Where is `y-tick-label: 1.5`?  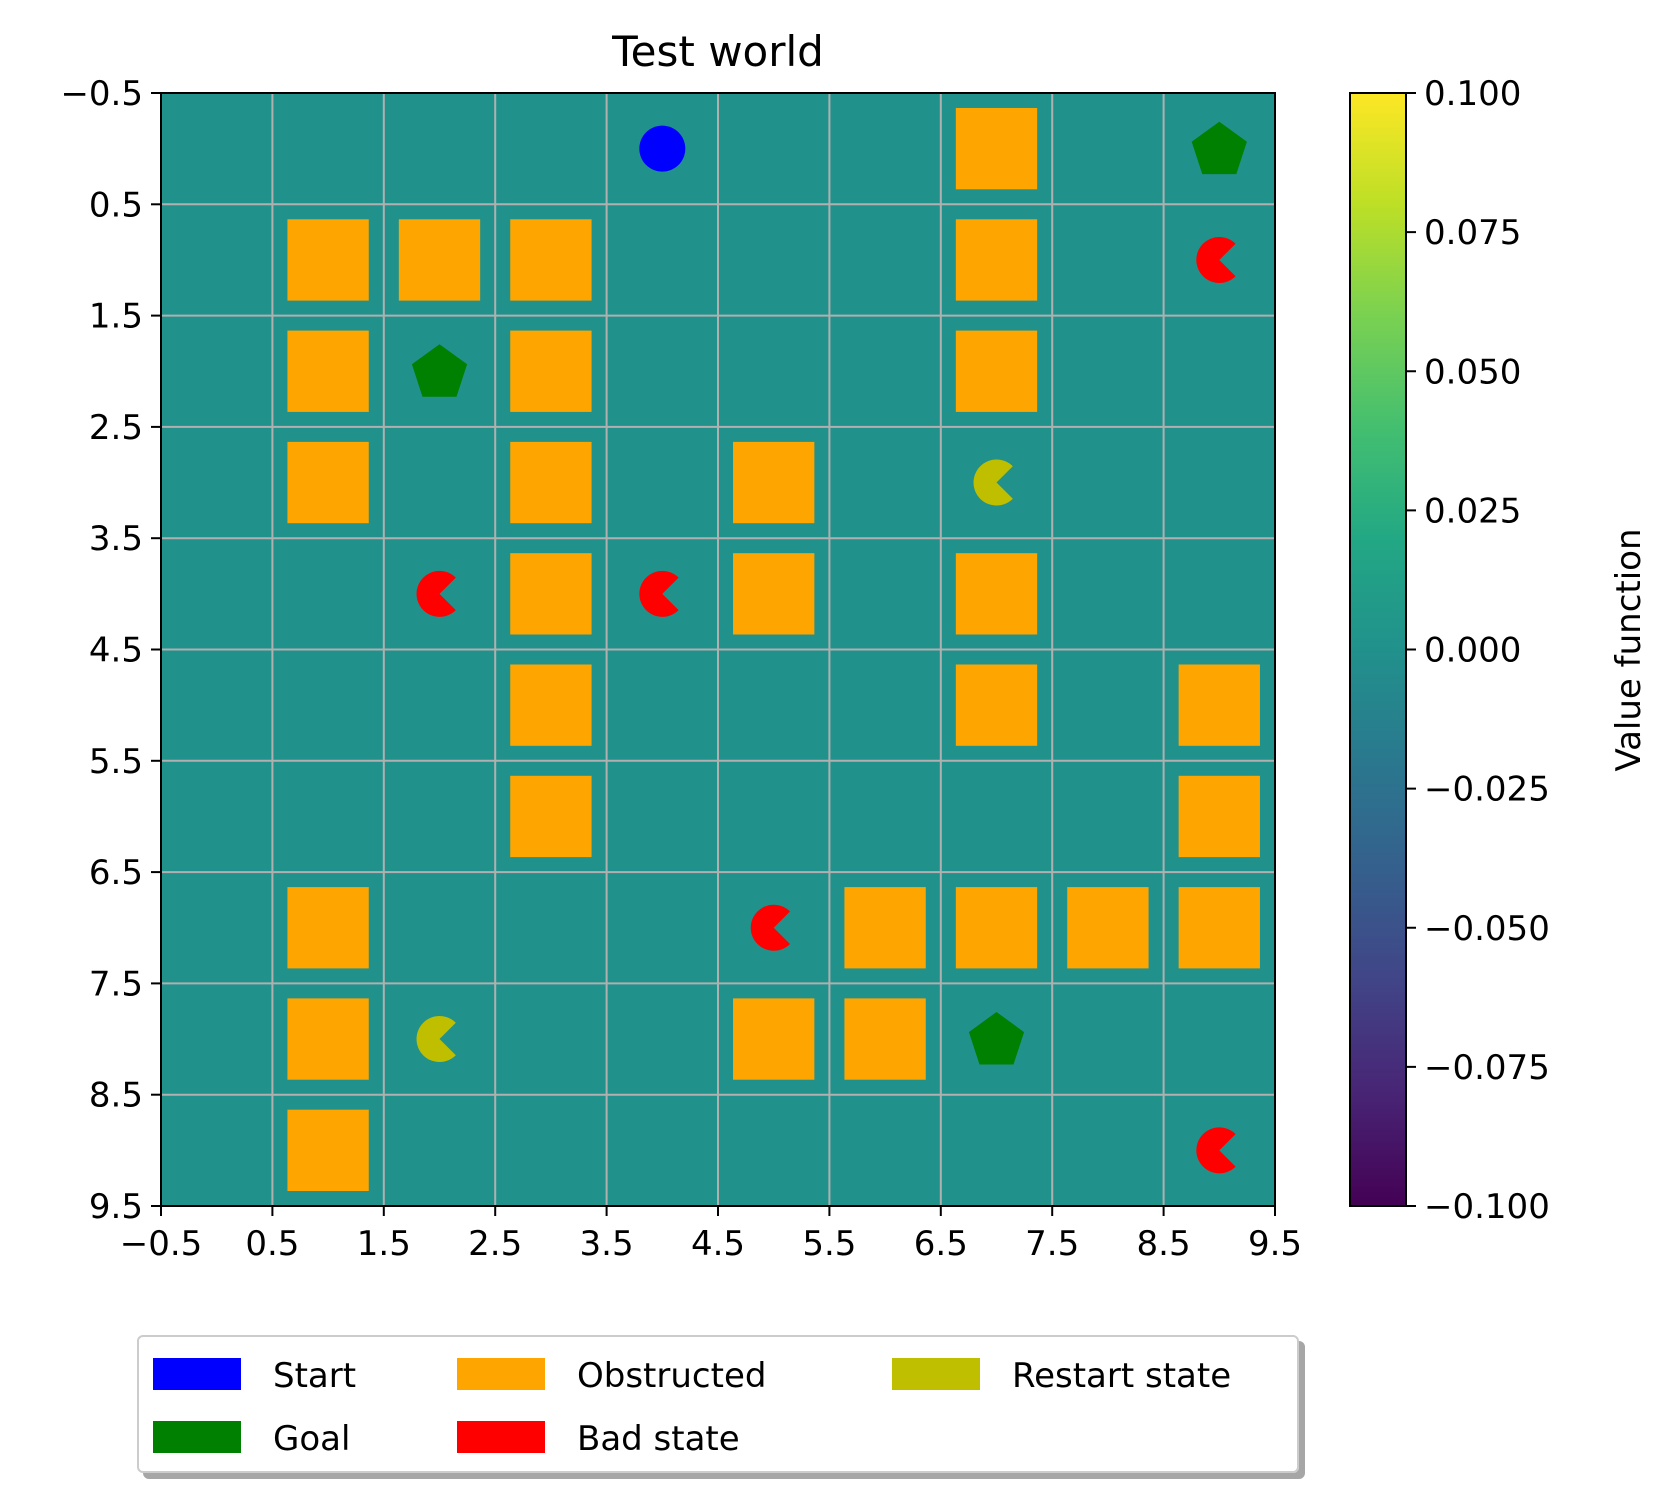
y-tick-label: 1.5 is located at coordinates (116, 317).